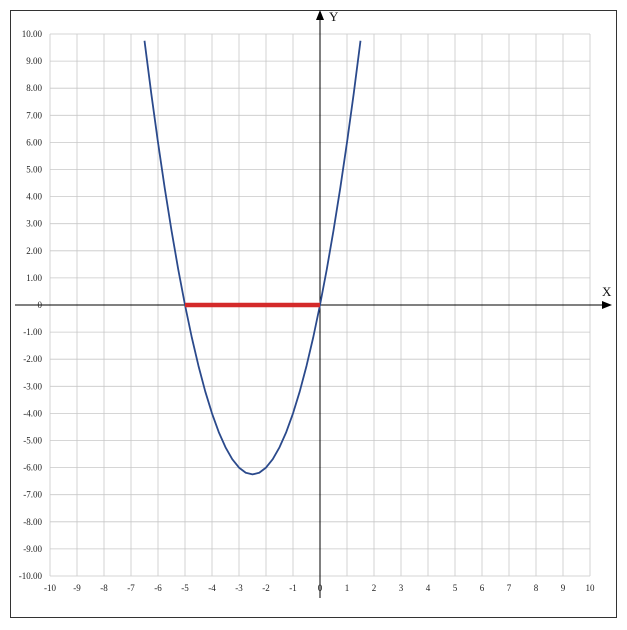 This screenshot has height=630, width=627. What do you see at coordinates (563, 588) in the screenshot?
I see `x-tick-label: 9` at bounding box center [563, 588].